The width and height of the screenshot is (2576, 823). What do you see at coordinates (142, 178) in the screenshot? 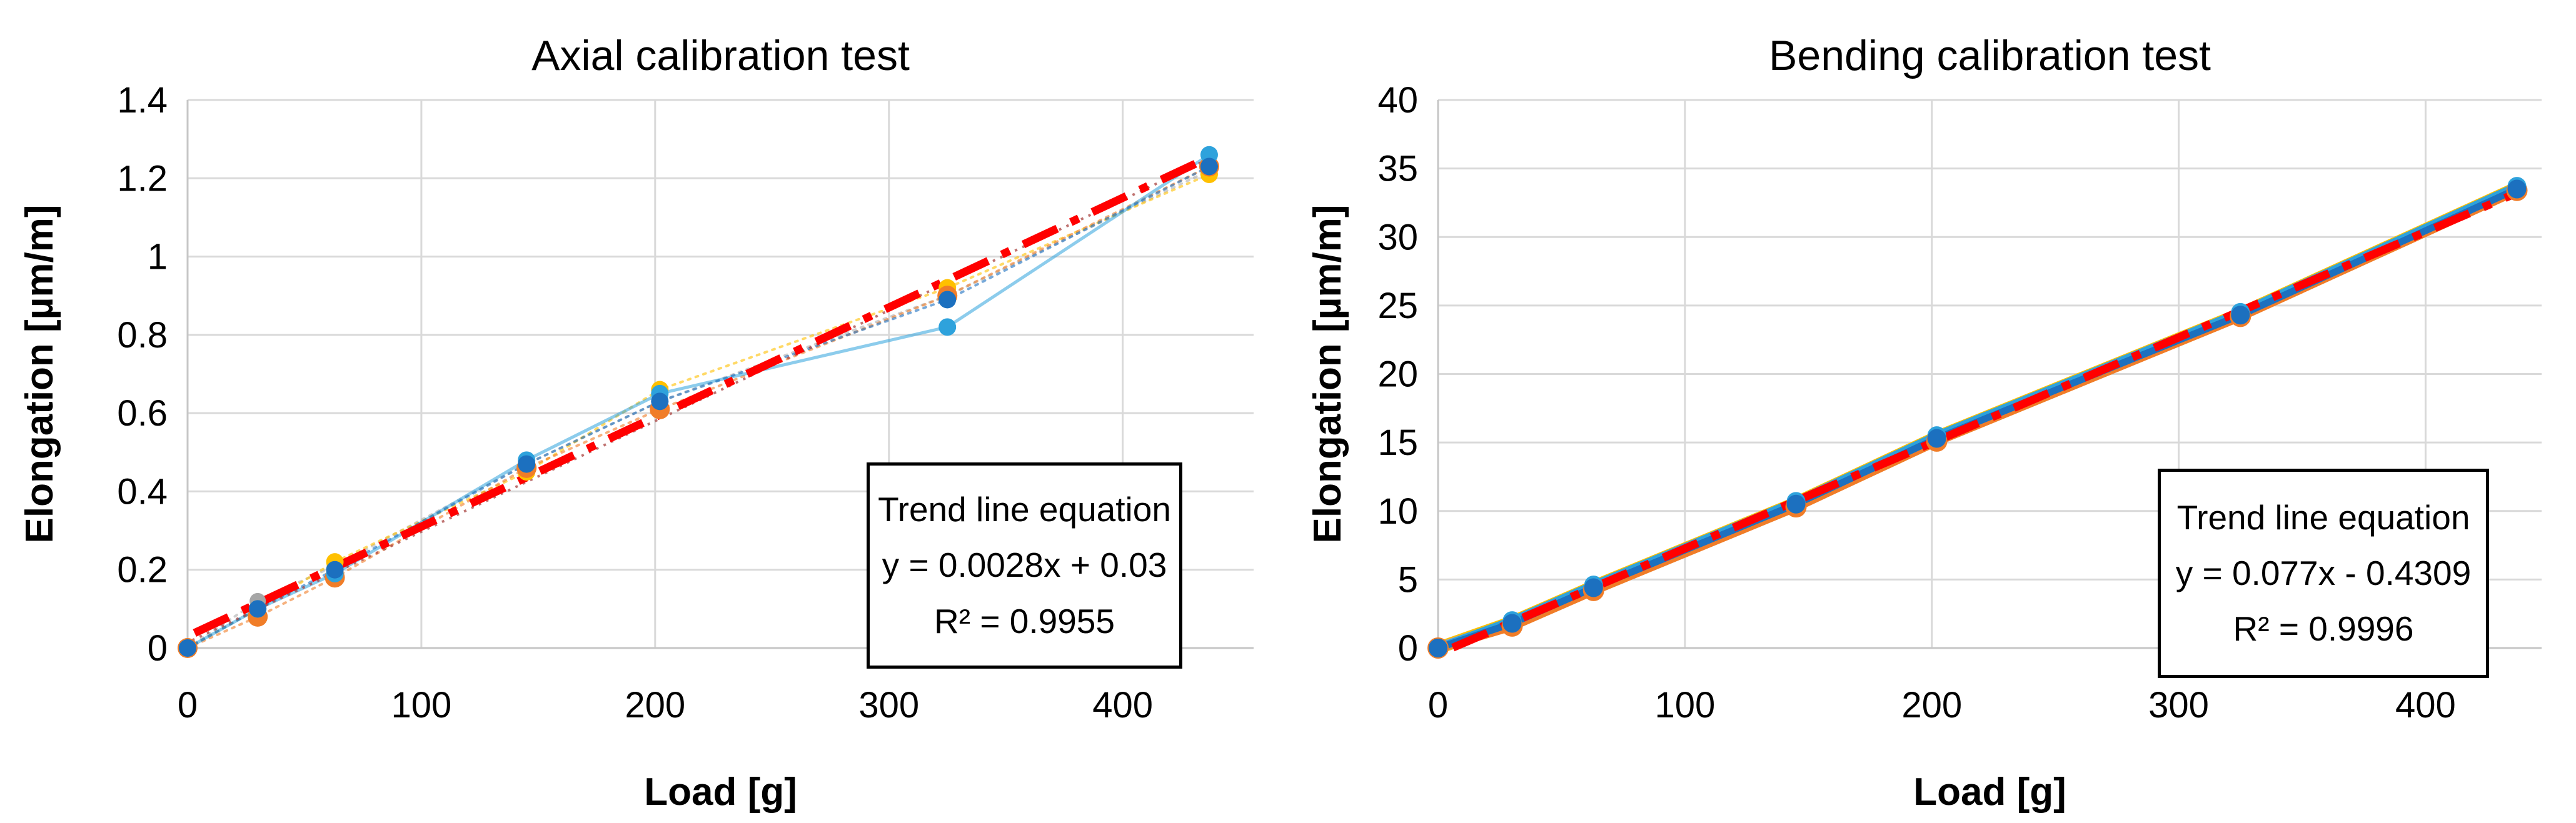
I see `y-tick-label: 1.2` at bounding box center [142, 178].